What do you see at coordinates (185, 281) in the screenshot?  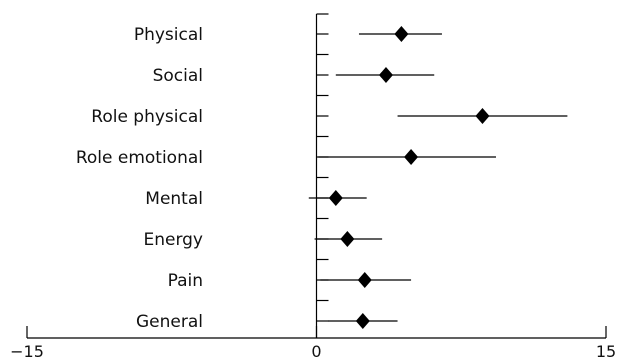 I see `category-label: Pain` at bounding box center [185, 281].